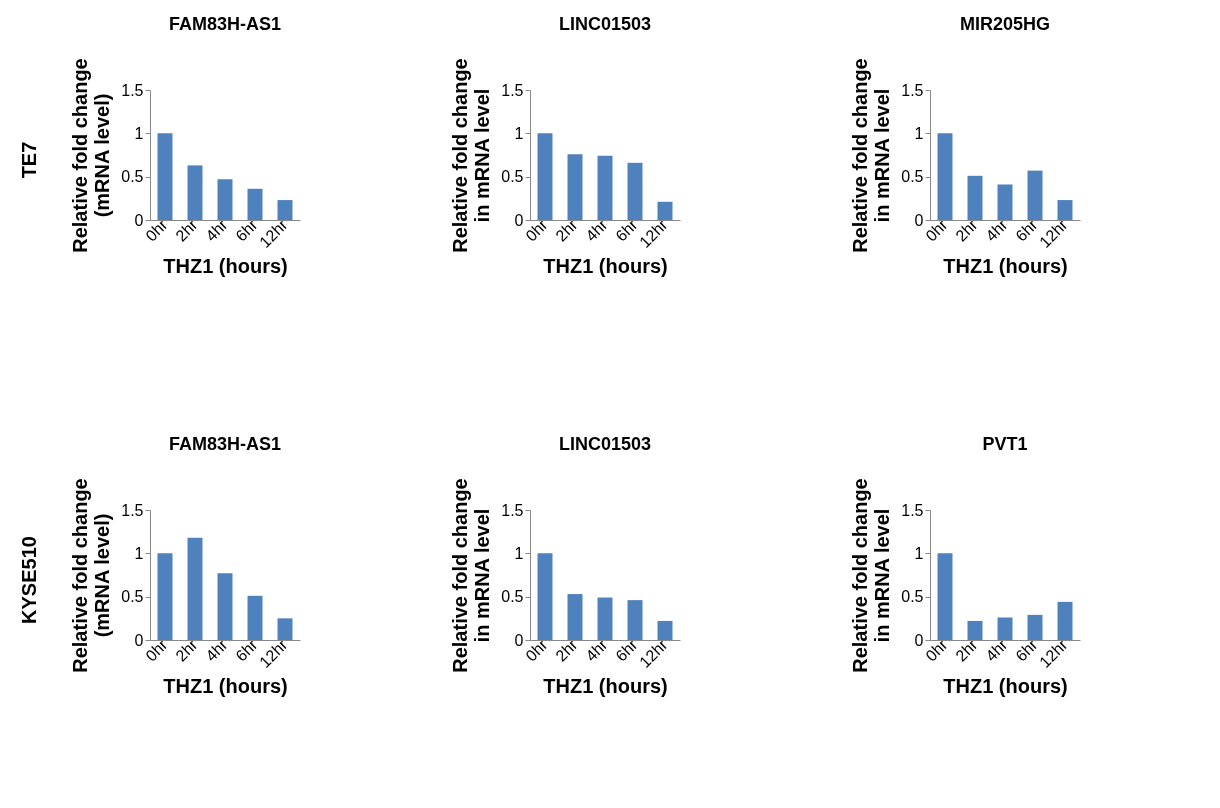  I want to click on chart-title: PVT1, so click(1005, 443).